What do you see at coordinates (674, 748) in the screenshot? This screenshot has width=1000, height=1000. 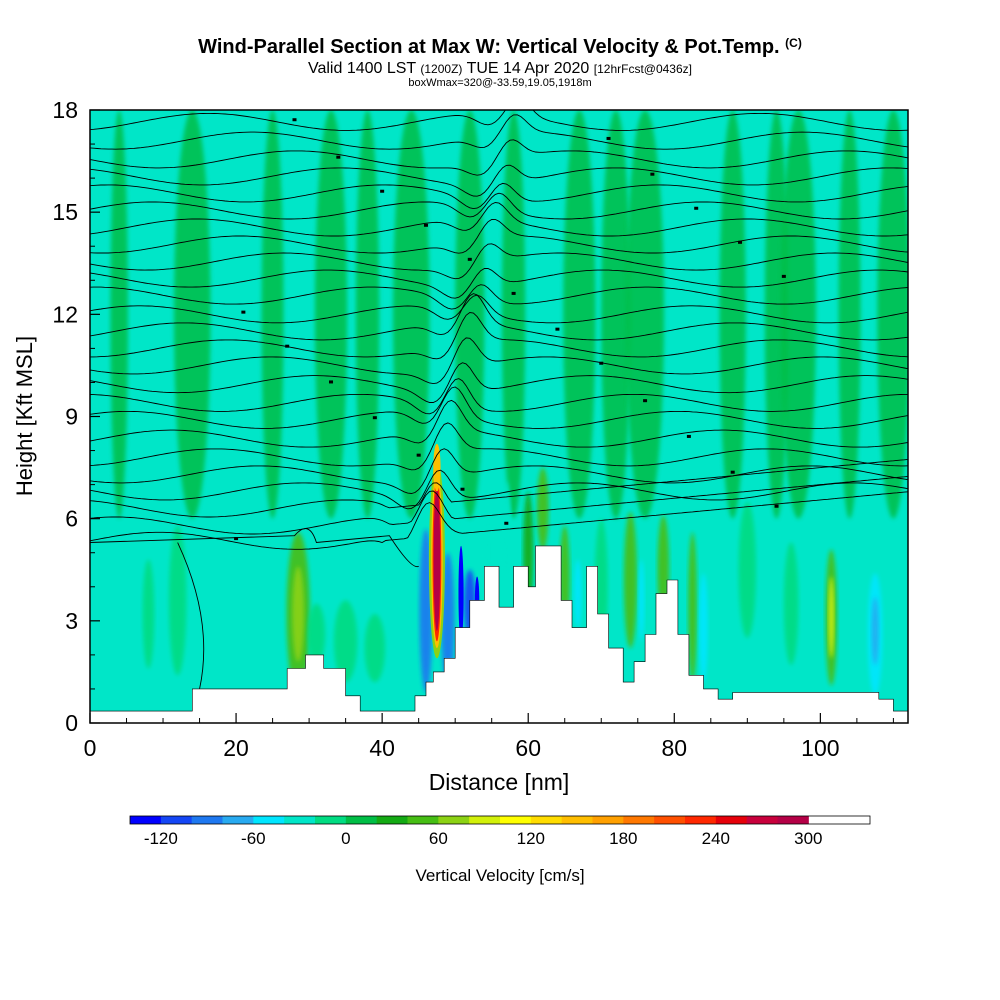 I see `x-tick-label: 80` at bounding box center [674, 748].